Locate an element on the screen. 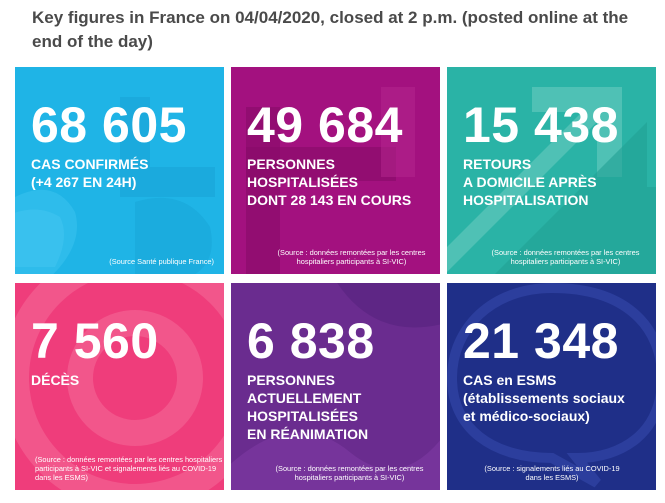 The height and width of the screenshot is (503, 665). returned-home-value: 15 438 is located at coordinates (541, 125).